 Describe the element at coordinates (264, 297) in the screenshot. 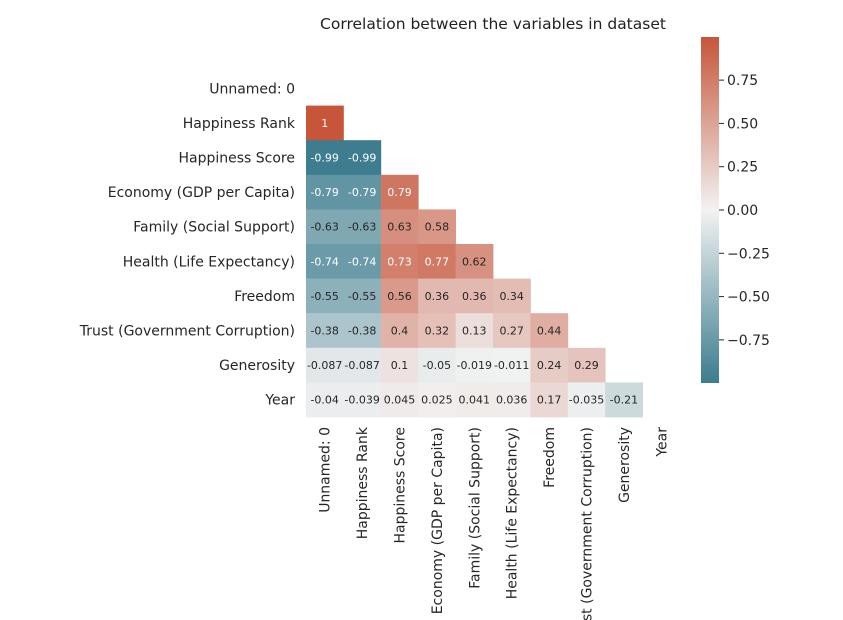

I see `row-label: Freedom` at that location.